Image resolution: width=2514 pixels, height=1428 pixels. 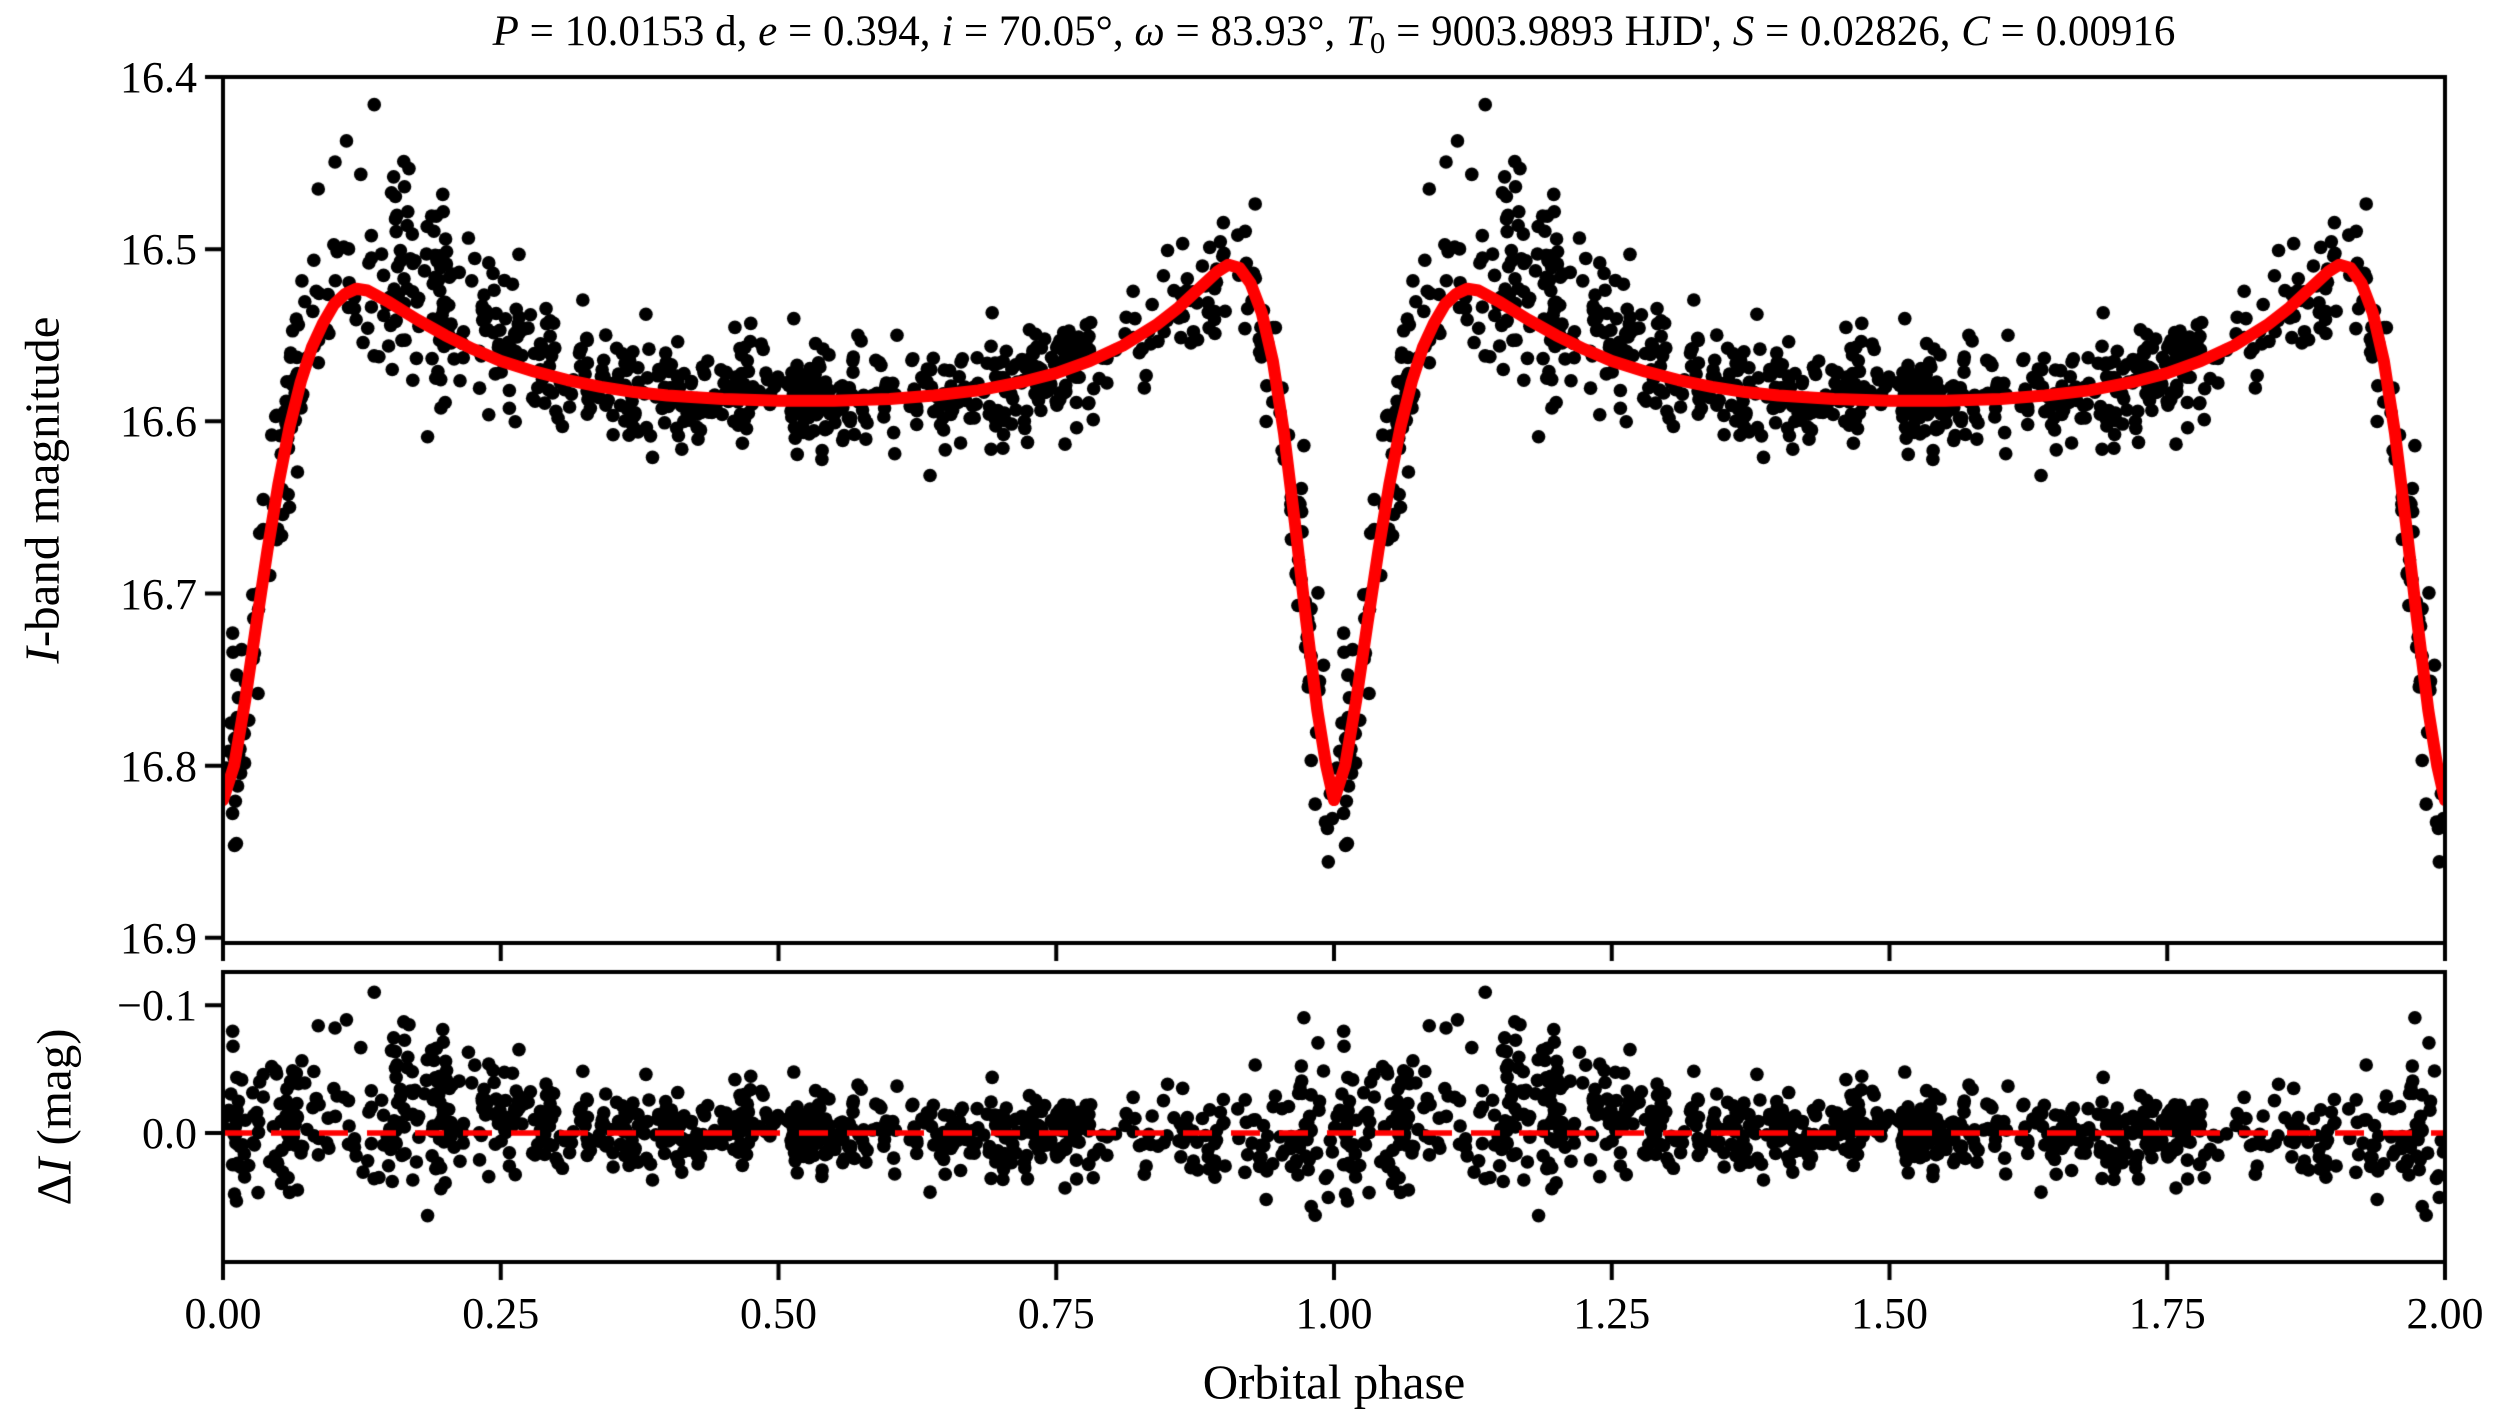 What do you see at coordinates (223, 1313) in the screenshot?
I see `x-tick-label: 0.00` at bounding box center [223, 1313].